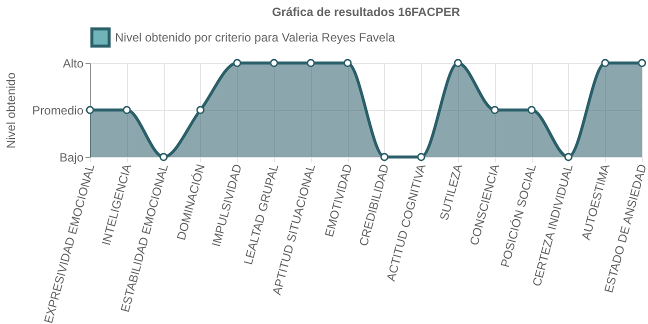 Image resolution: width=648 pixels, height=324 pixels. I want to click on legend-label: Nivel obtenido por criterio para Valeria Reyes Favela, so click(255, 37).